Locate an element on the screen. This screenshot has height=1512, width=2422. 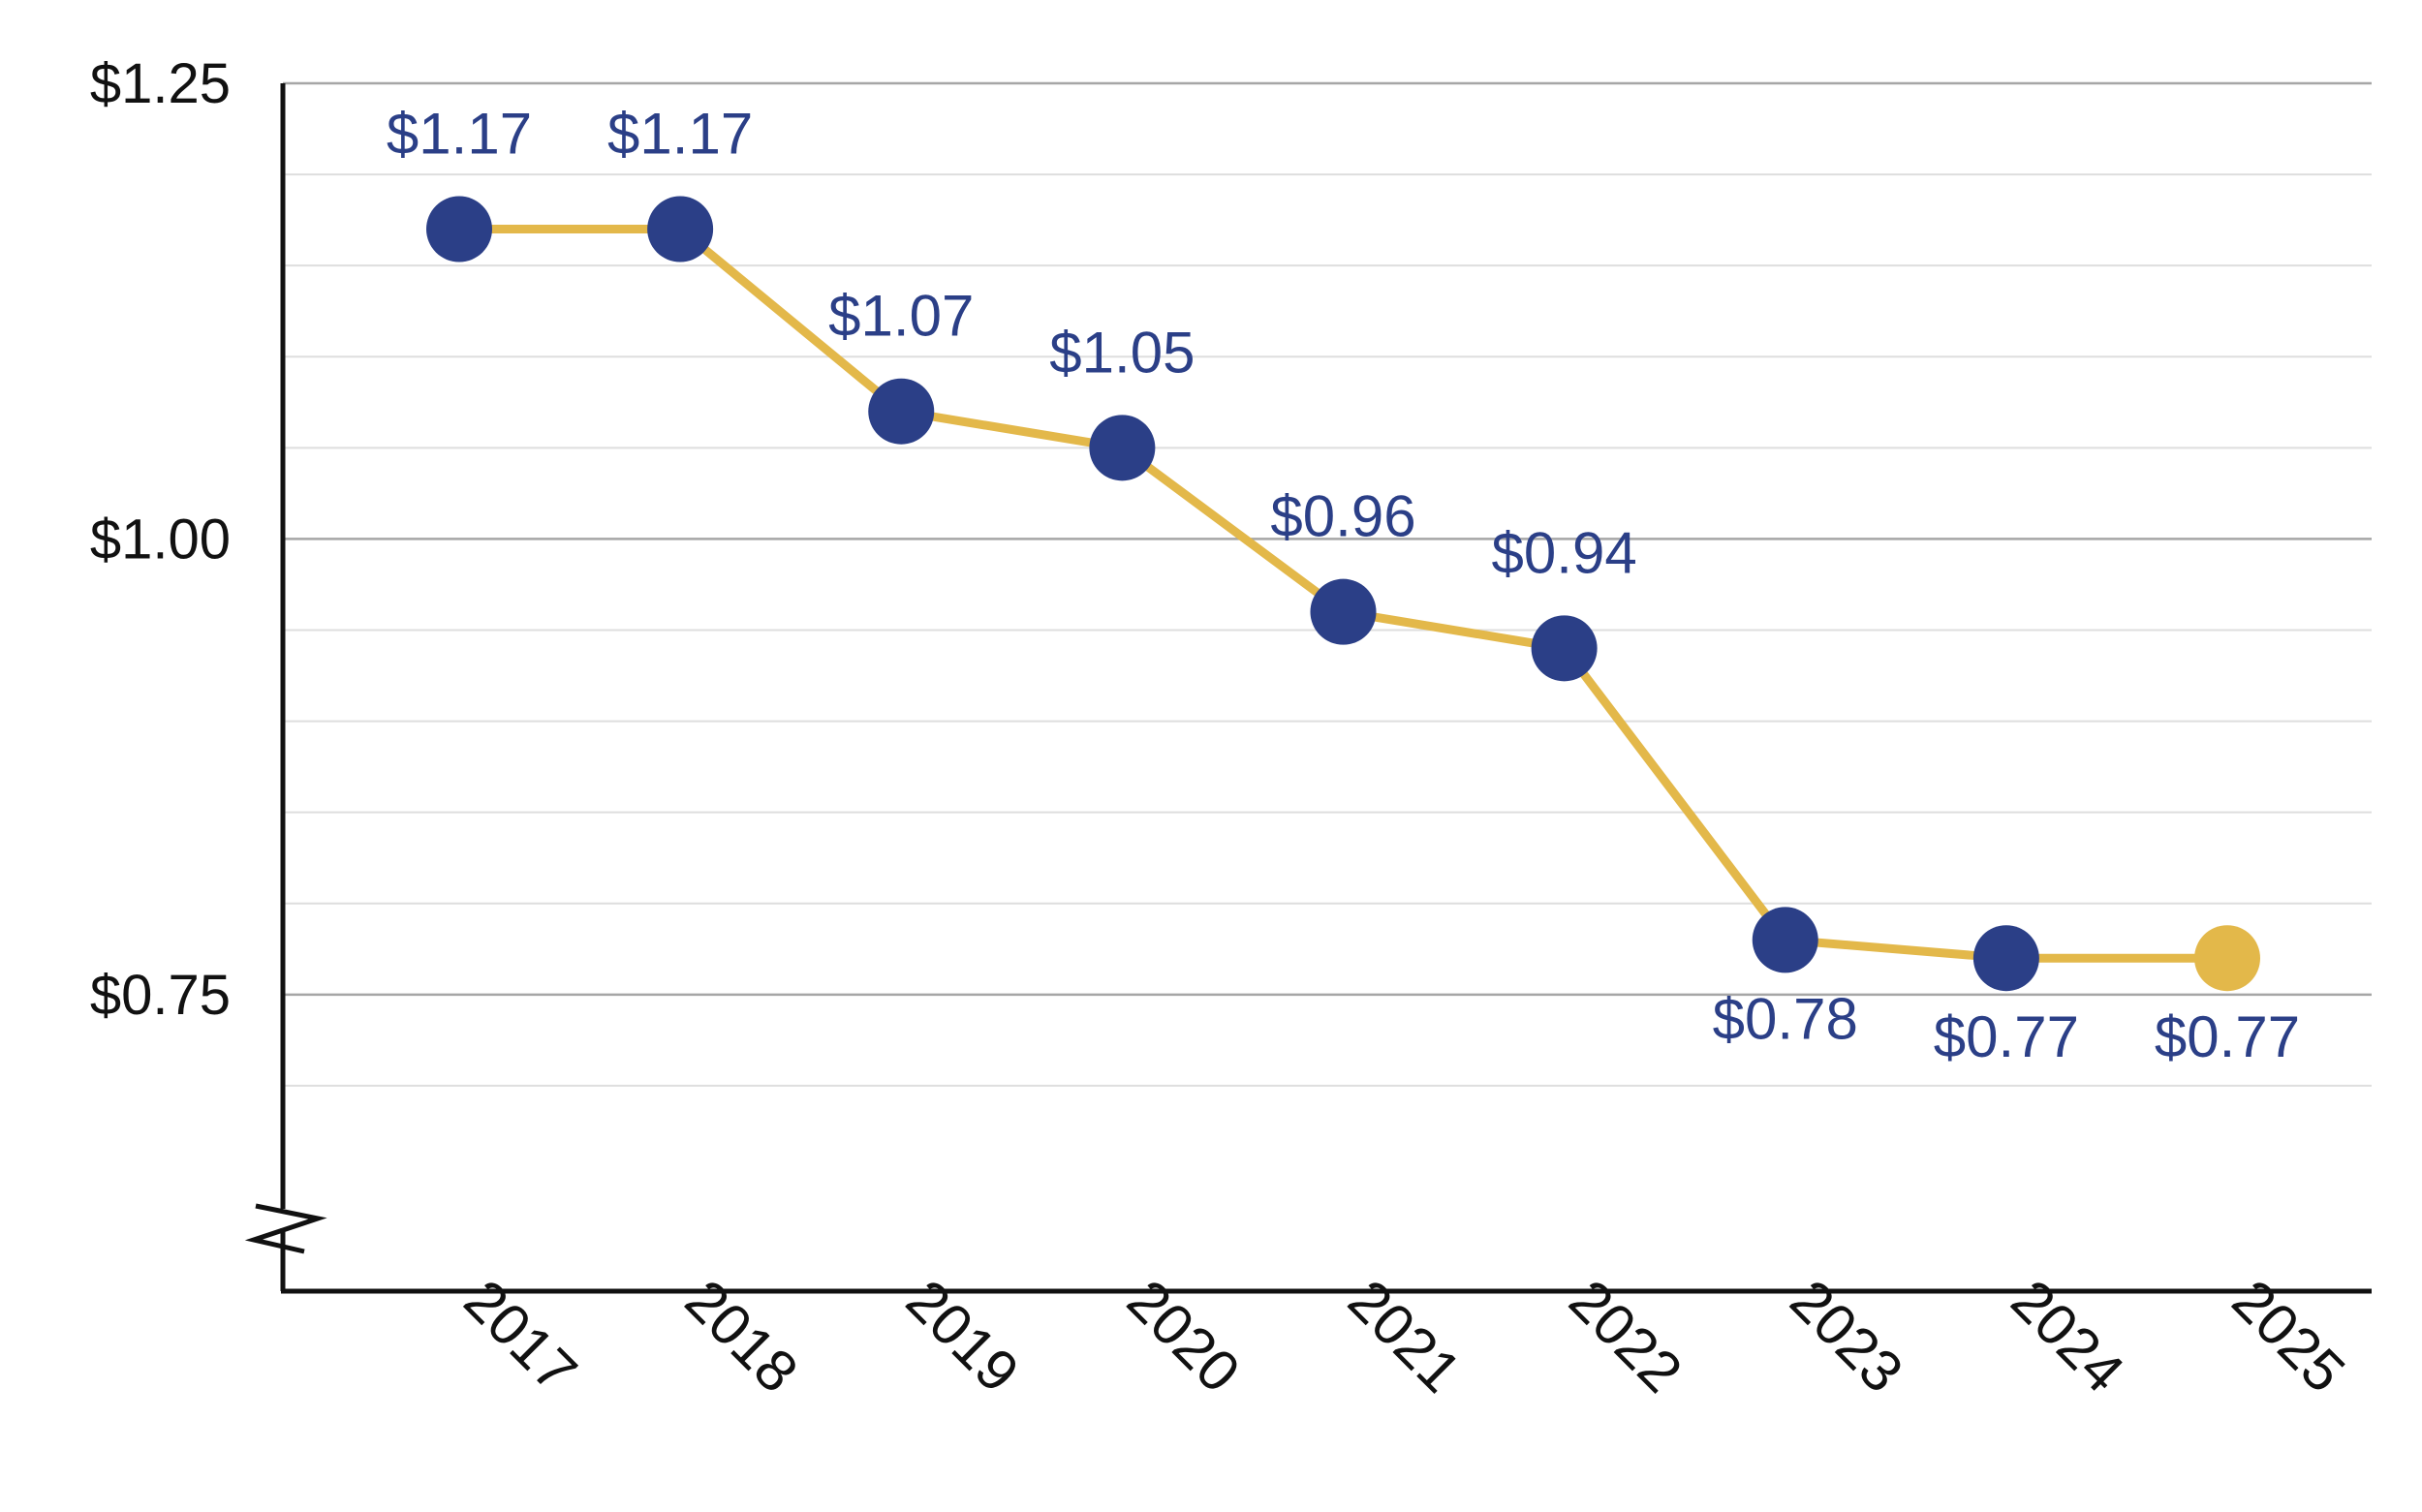
x-tick-labels: 2017 2018 2019 2020 2021 2022 2023 2024 2025 is located at coordinates (1405, 1336).